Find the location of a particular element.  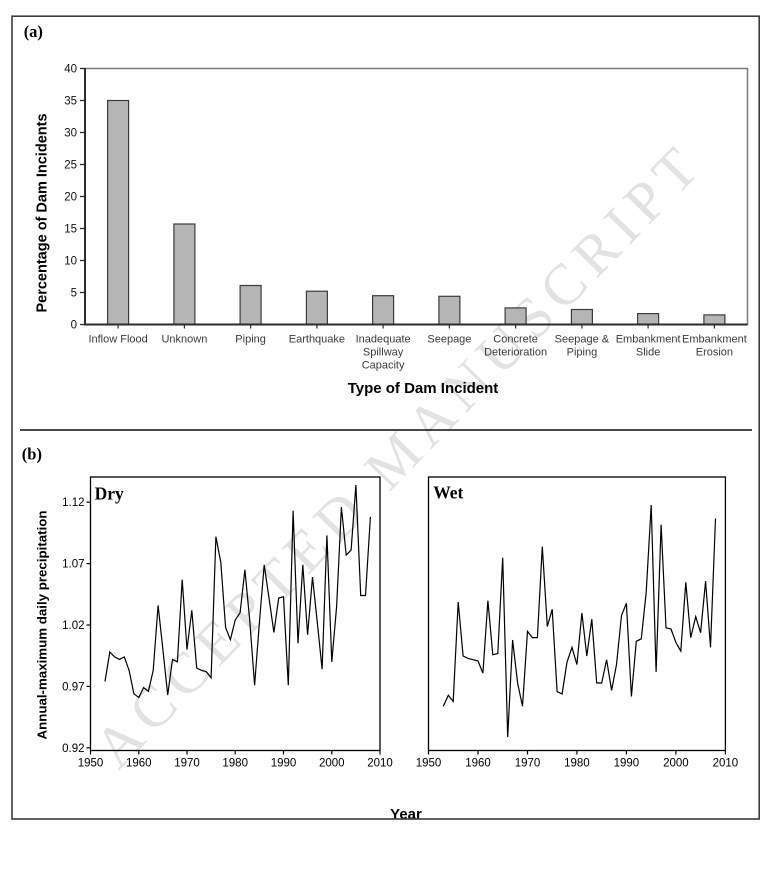

svg-text: Wet is located at coordinates (448, 492).